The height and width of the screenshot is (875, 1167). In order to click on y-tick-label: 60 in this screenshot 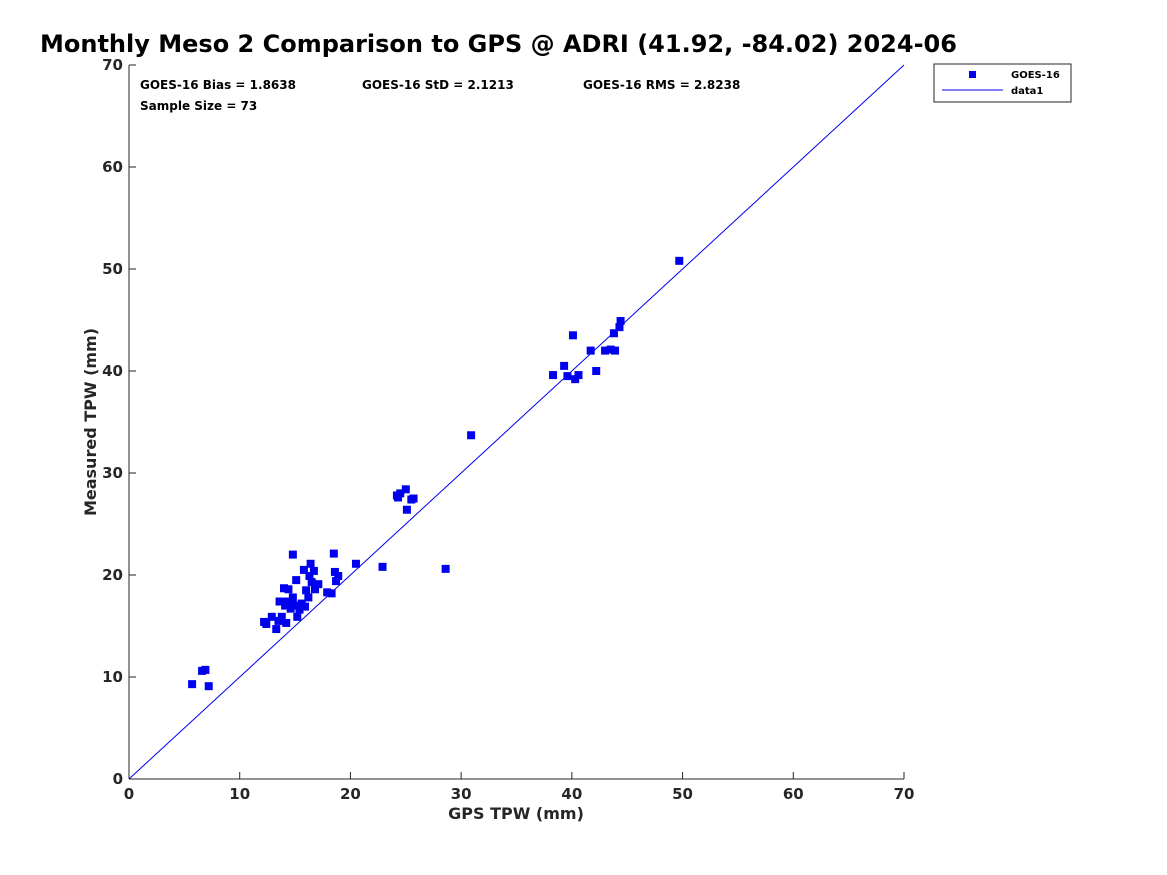, I will do `click(112, 167)`.